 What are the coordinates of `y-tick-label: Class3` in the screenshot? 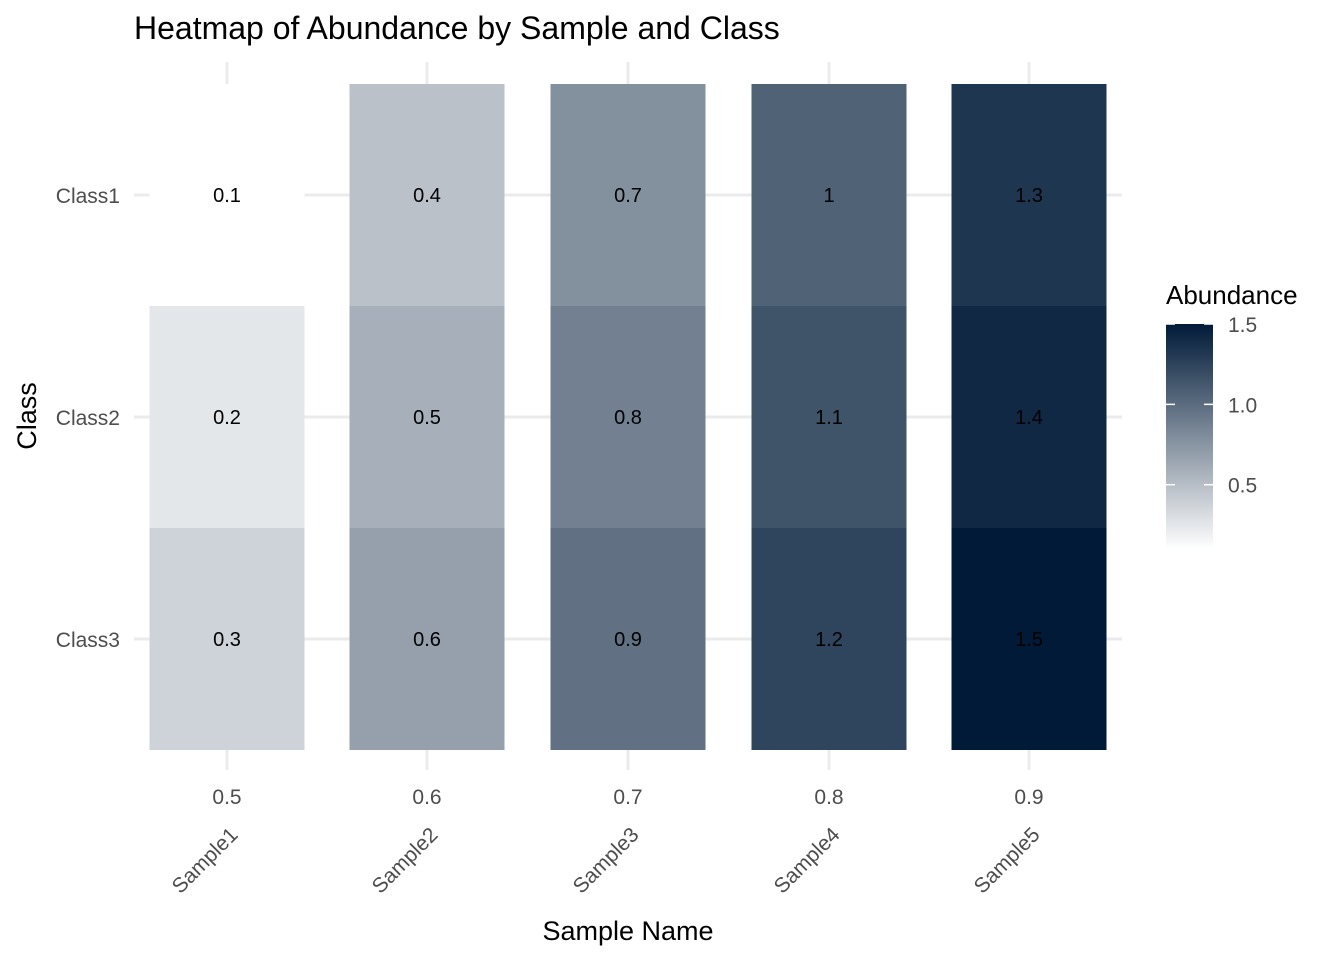 It's located at (88, 640).